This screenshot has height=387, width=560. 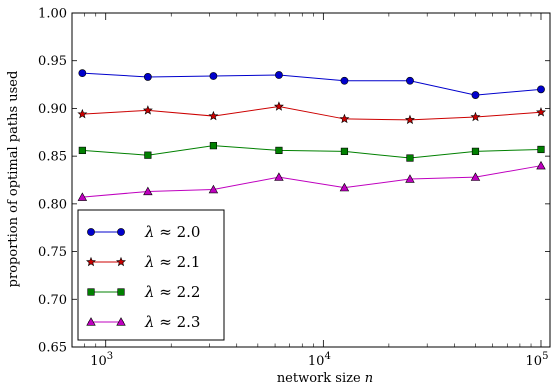 What do you see at coordinates (151, 275) in the screenshot?
I see `legend: λ ≈ 2.0 λ ≈ 2.1 λ ≈ 2.2 λ ≈ 2.3` at bounding box center [151, 275].